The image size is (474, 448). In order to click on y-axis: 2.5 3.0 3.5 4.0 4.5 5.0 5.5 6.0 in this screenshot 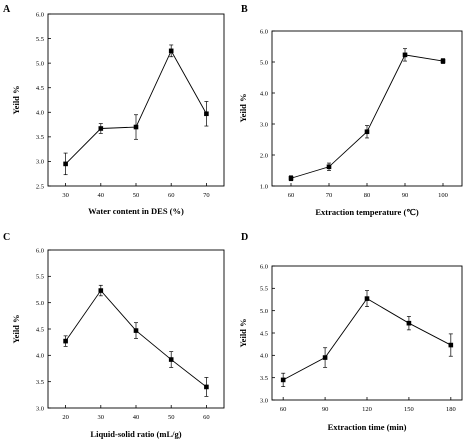, I will do `click(43, 100)`.